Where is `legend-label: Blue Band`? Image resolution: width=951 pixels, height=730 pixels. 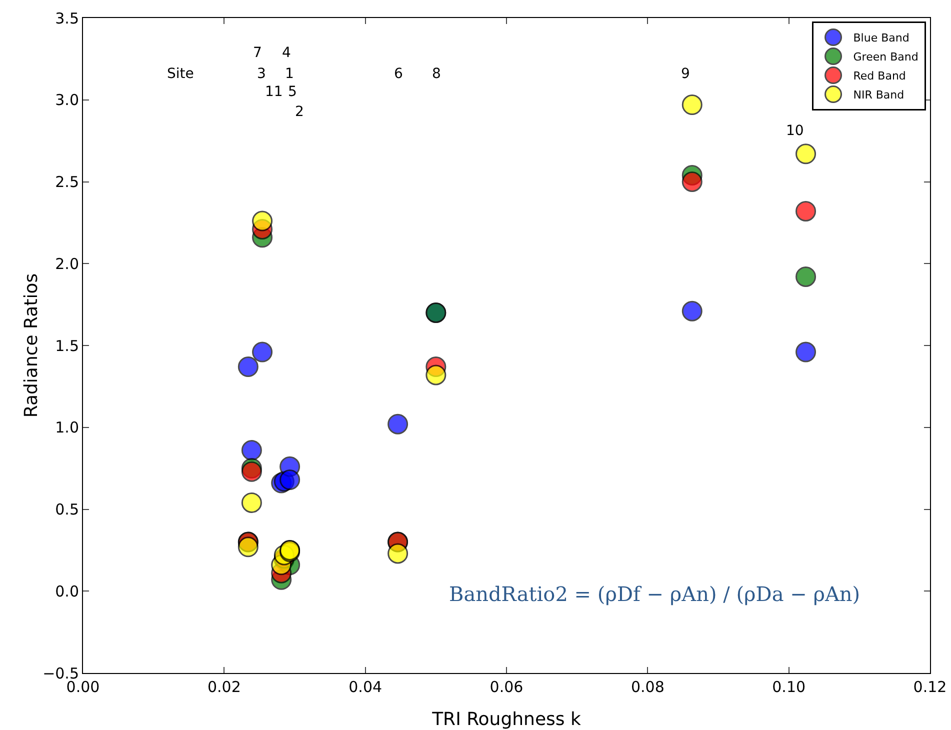 legend-label: Blue Band is located at coordinates (881, 38).